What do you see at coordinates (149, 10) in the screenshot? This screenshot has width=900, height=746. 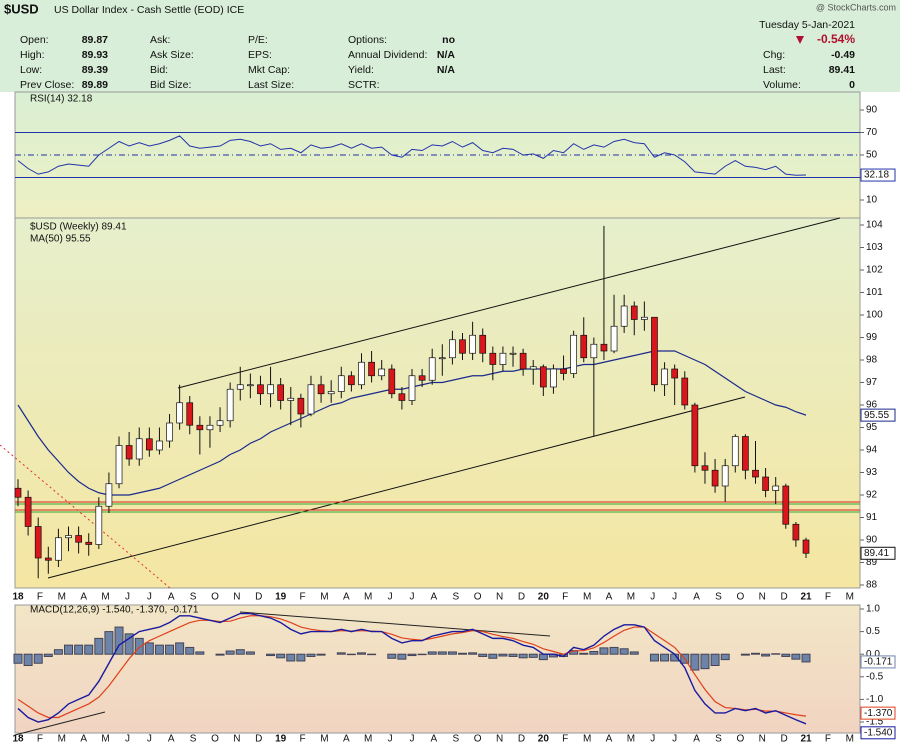 I see `security-name: US Dollar Index - Cash Settle (EOD) ICE` at bounding box center [149, 10].